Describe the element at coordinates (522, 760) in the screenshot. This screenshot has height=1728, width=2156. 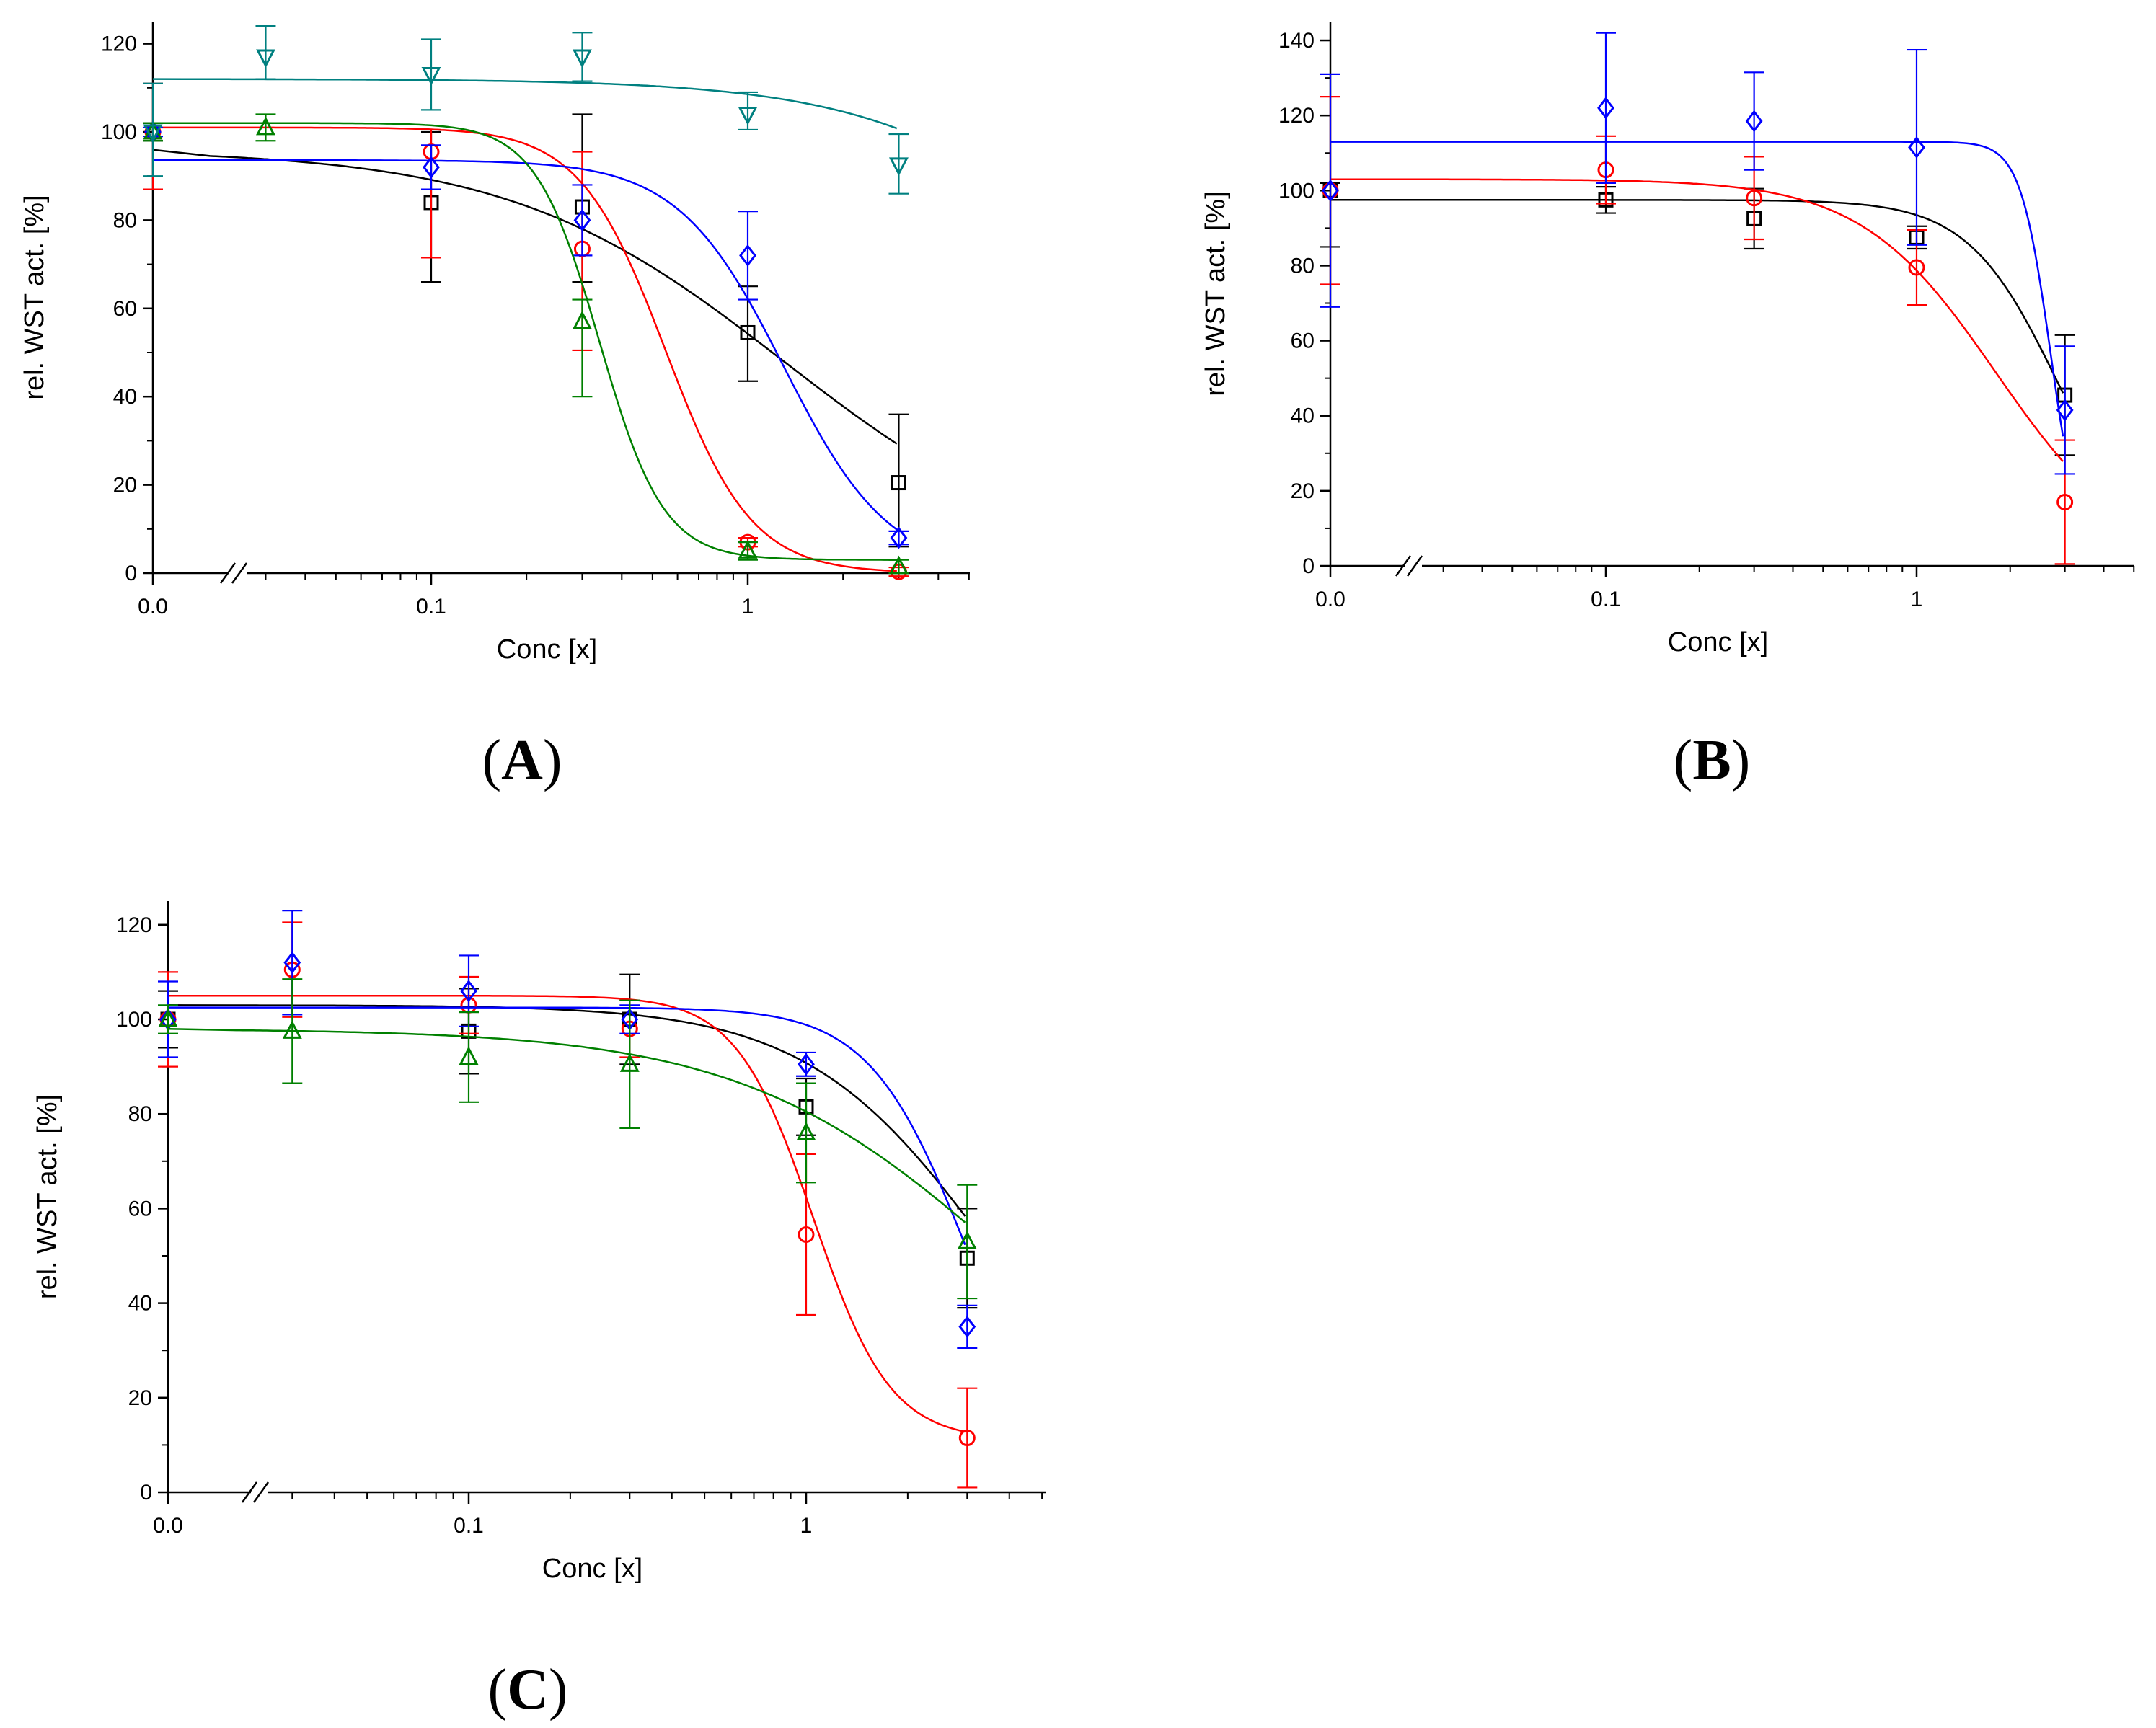
I see `panel-label-a: (A)` at that location.